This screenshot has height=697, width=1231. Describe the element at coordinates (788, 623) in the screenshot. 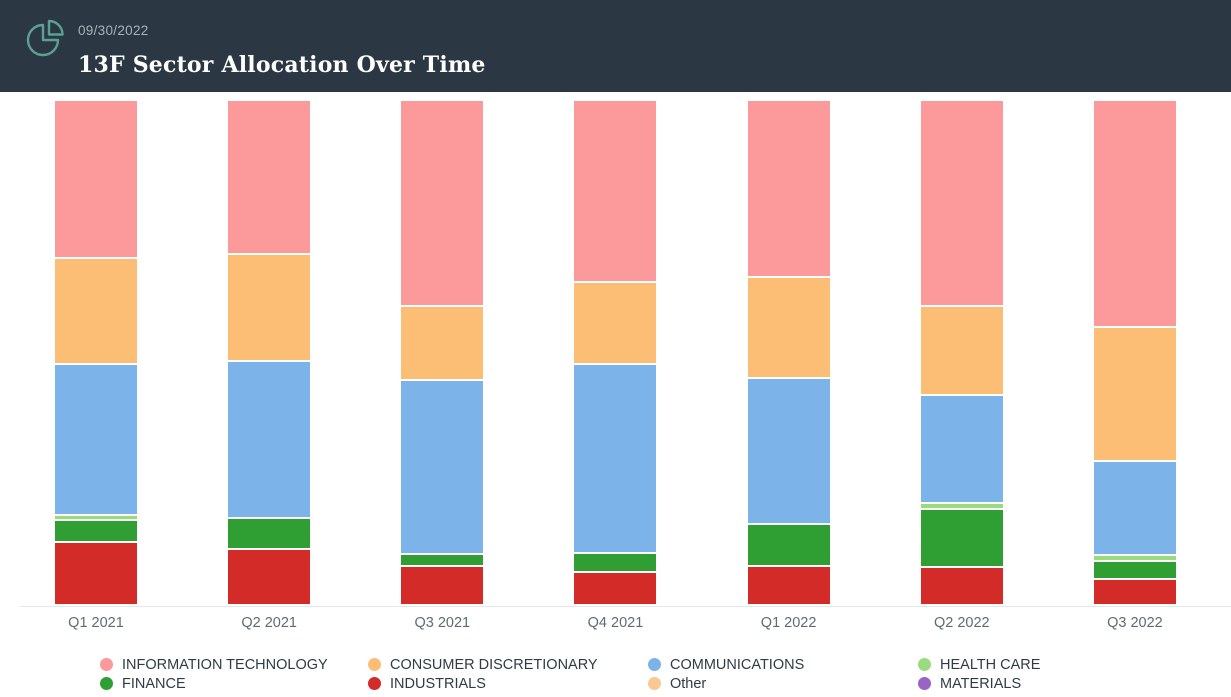

I see `x-axis-label-q1-2022: Q1 2022` at that location.